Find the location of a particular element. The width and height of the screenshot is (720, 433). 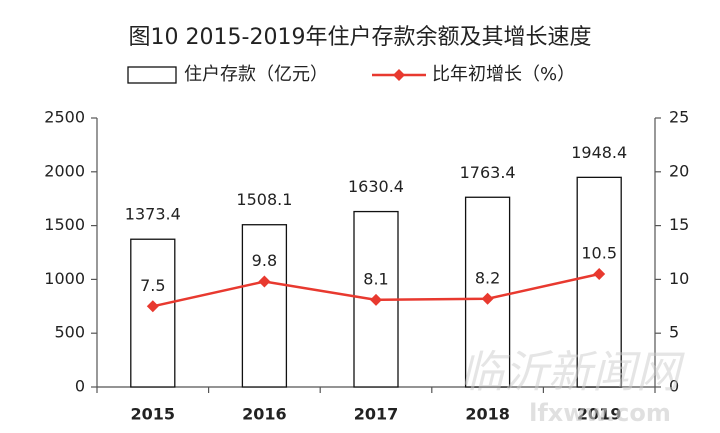

line-value-label: 8.2 is located at coordinates (487, 277).